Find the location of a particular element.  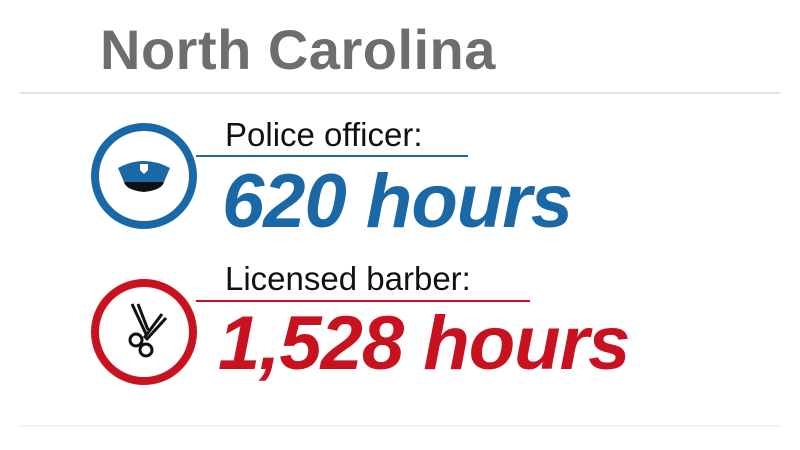

page-title: North Carolina is located at coordinates (298, 49).